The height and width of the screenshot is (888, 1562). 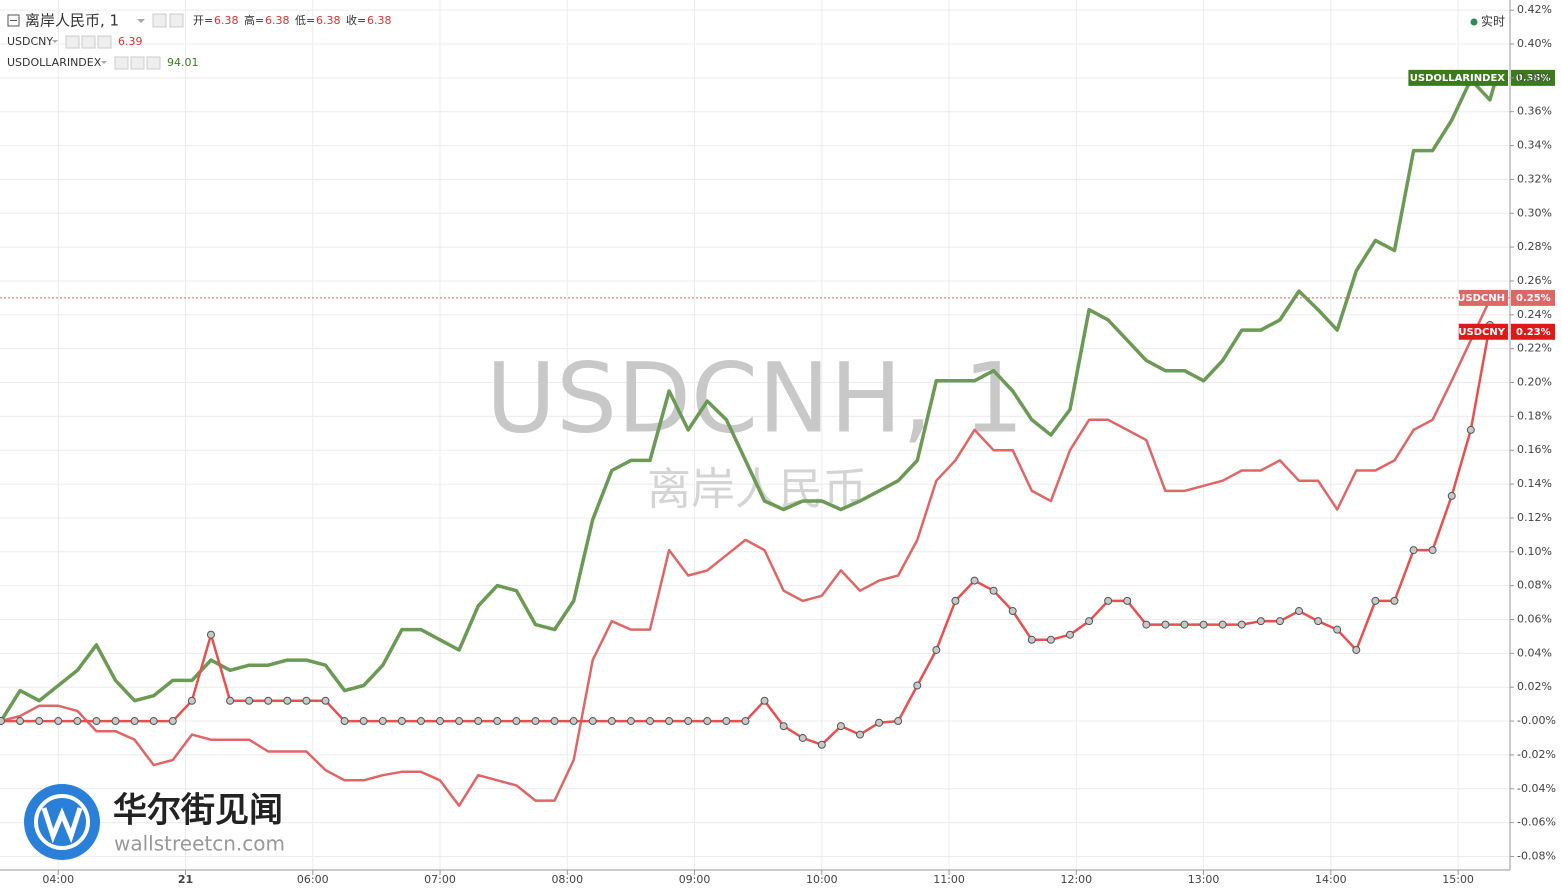 What do you see at coordinates (254, 20) in the screenshot?
I see `ohlc-label: 高=` at bounding box center [254, 20].